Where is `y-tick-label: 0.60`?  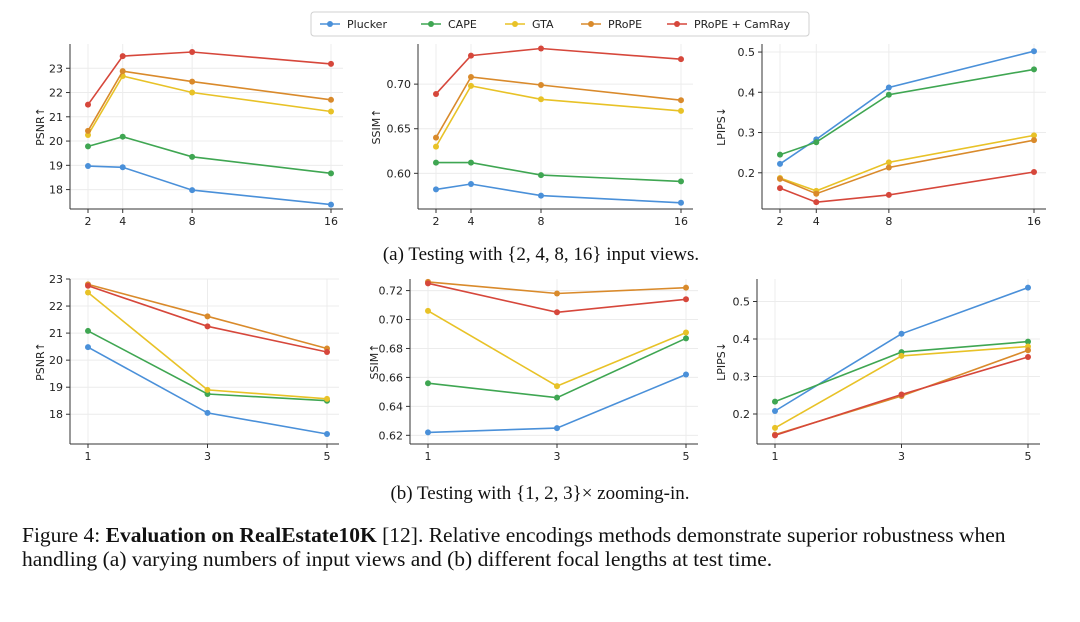 y-tick-label: 0.60 is located at coordinates (399, 173).